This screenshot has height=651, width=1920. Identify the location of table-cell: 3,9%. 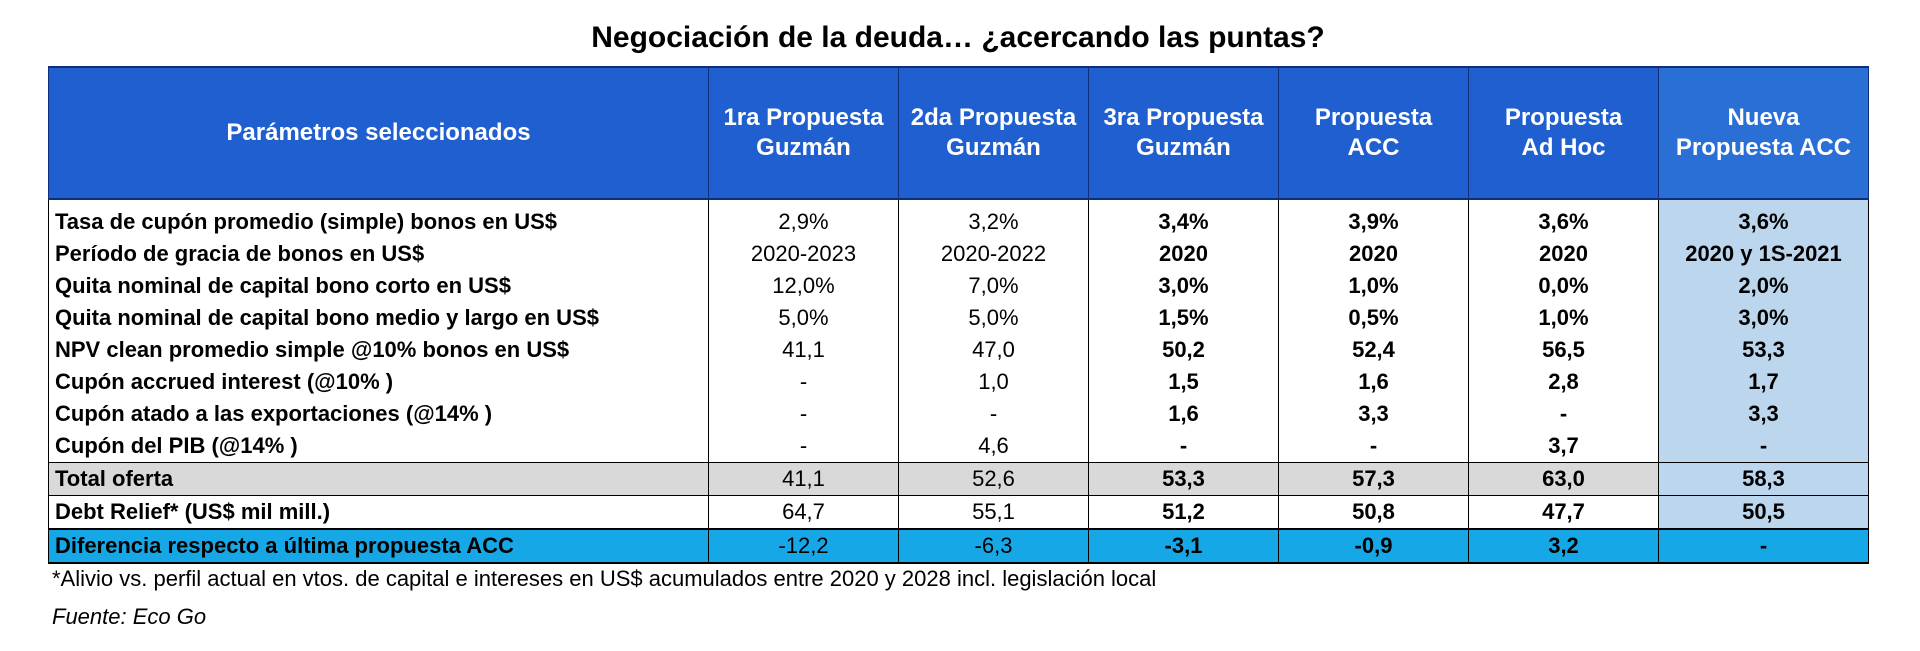
(1373, 218).